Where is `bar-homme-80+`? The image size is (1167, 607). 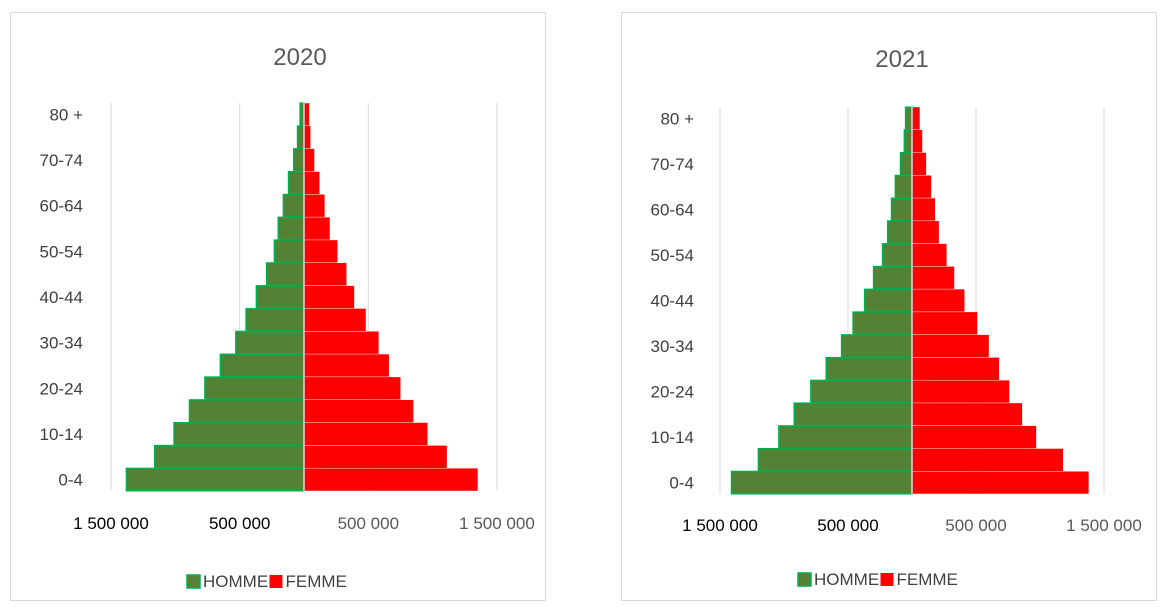 bar-homme-80+ is located at coordinates (908, 118).